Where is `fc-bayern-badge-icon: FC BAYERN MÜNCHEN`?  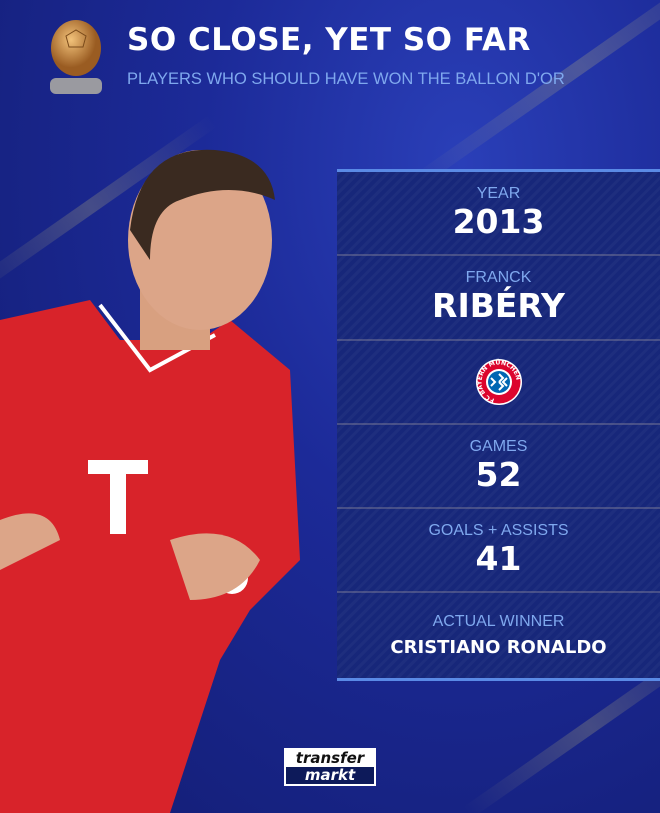 fc-bayern-badge-icon: FC BAYERN MÜNCHEN is located at coordinates (498, 381).